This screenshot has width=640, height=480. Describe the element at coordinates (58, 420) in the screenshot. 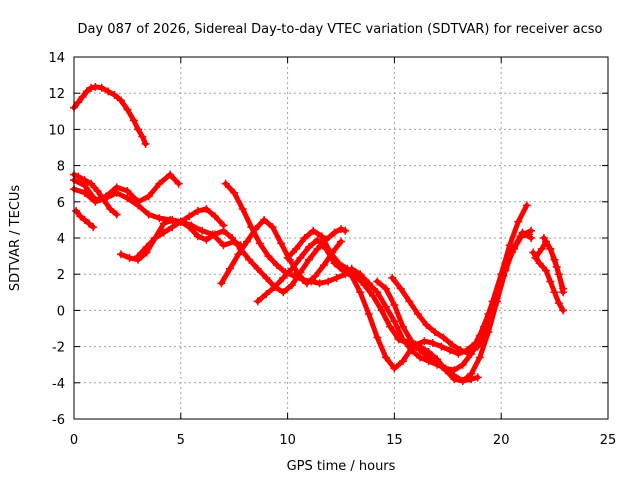

I see `y-tick-label: -6` at that location.